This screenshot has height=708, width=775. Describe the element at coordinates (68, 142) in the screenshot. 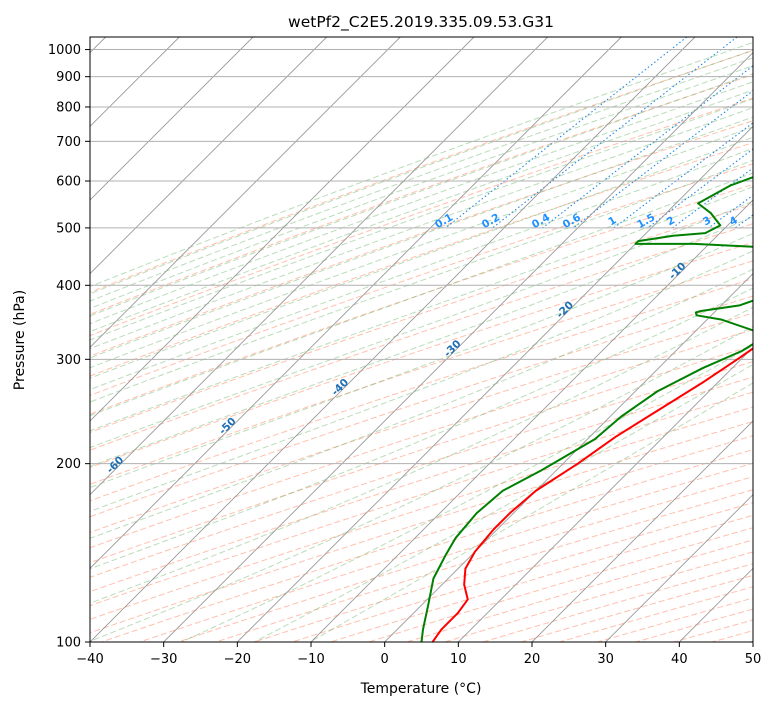

I see `y-tick-label: 700` at that location.